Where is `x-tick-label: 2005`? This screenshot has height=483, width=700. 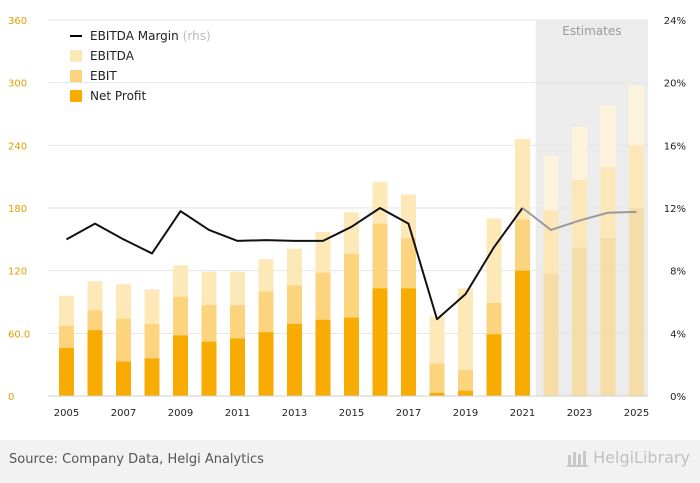
x-tick-label: 2005 is located at coordinates (66, 413).